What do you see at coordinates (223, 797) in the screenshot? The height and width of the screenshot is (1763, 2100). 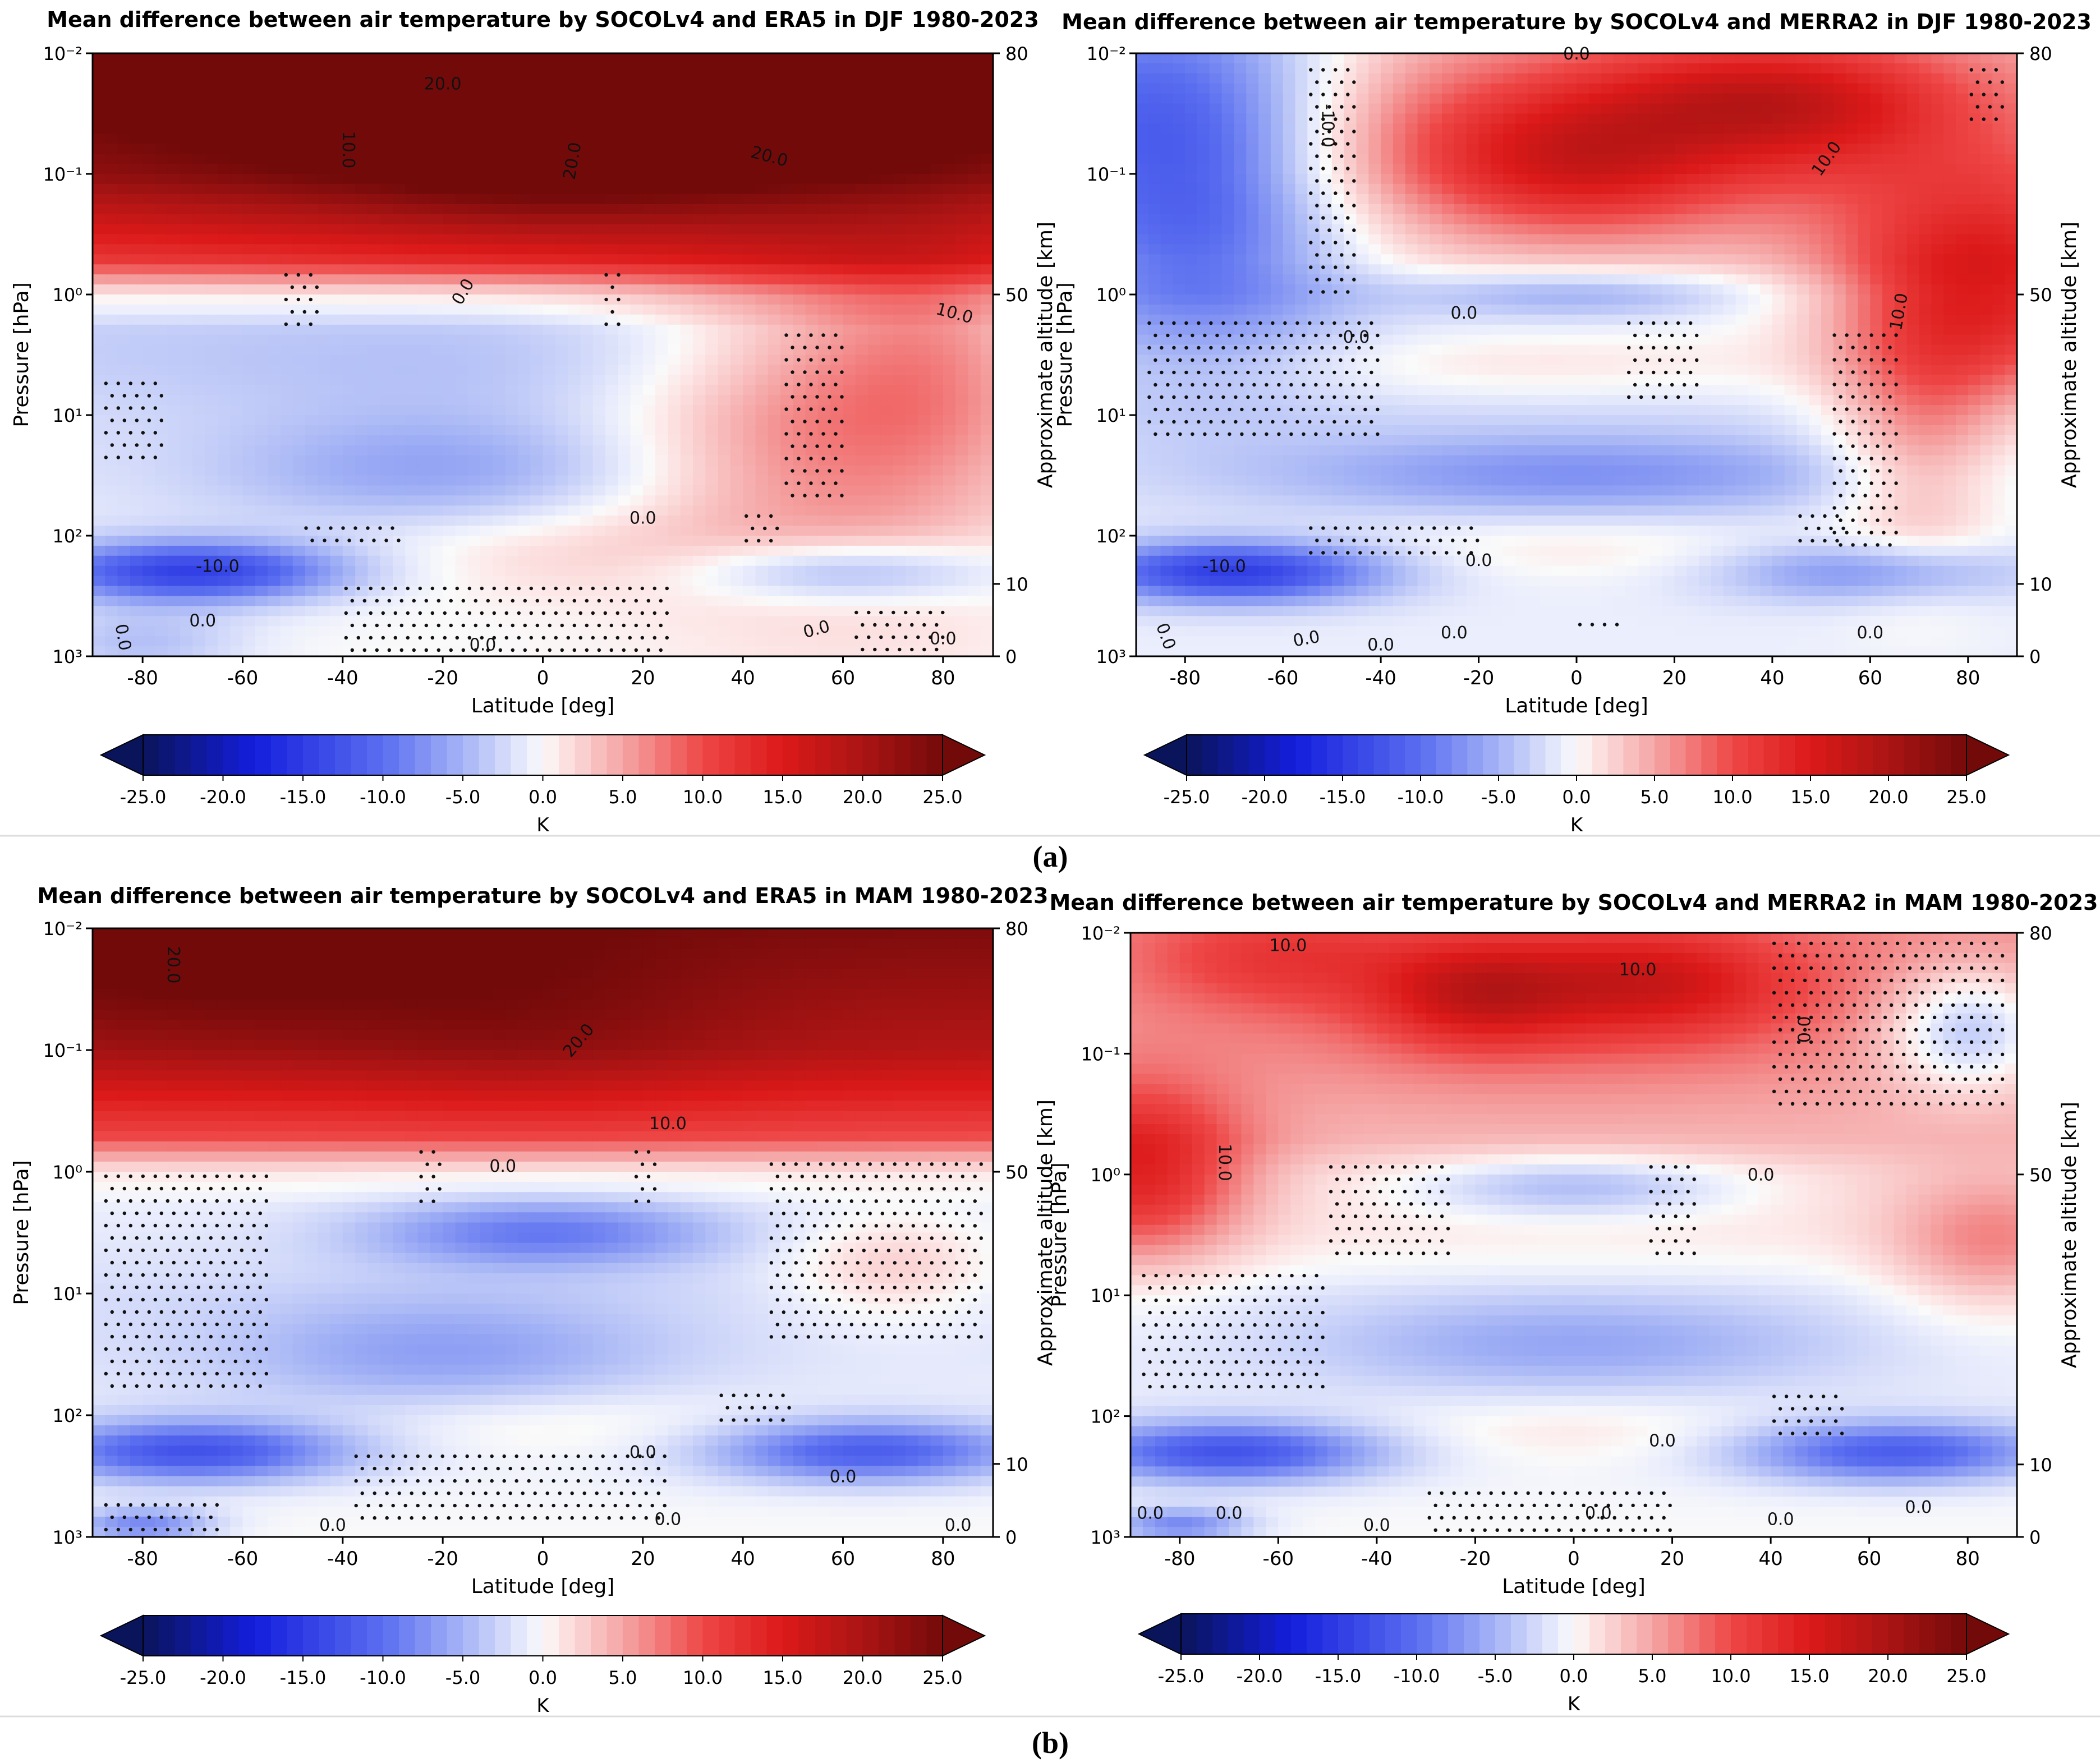 I see `colorbar-tick-label: -20.0` at bounding box center [223, 797].